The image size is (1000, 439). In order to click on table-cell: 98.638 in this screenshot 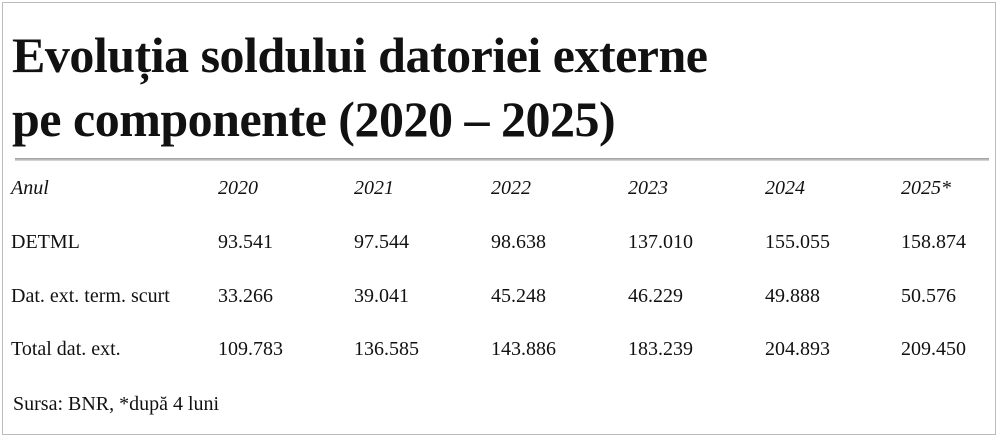, I will do `click(518, 242)`.